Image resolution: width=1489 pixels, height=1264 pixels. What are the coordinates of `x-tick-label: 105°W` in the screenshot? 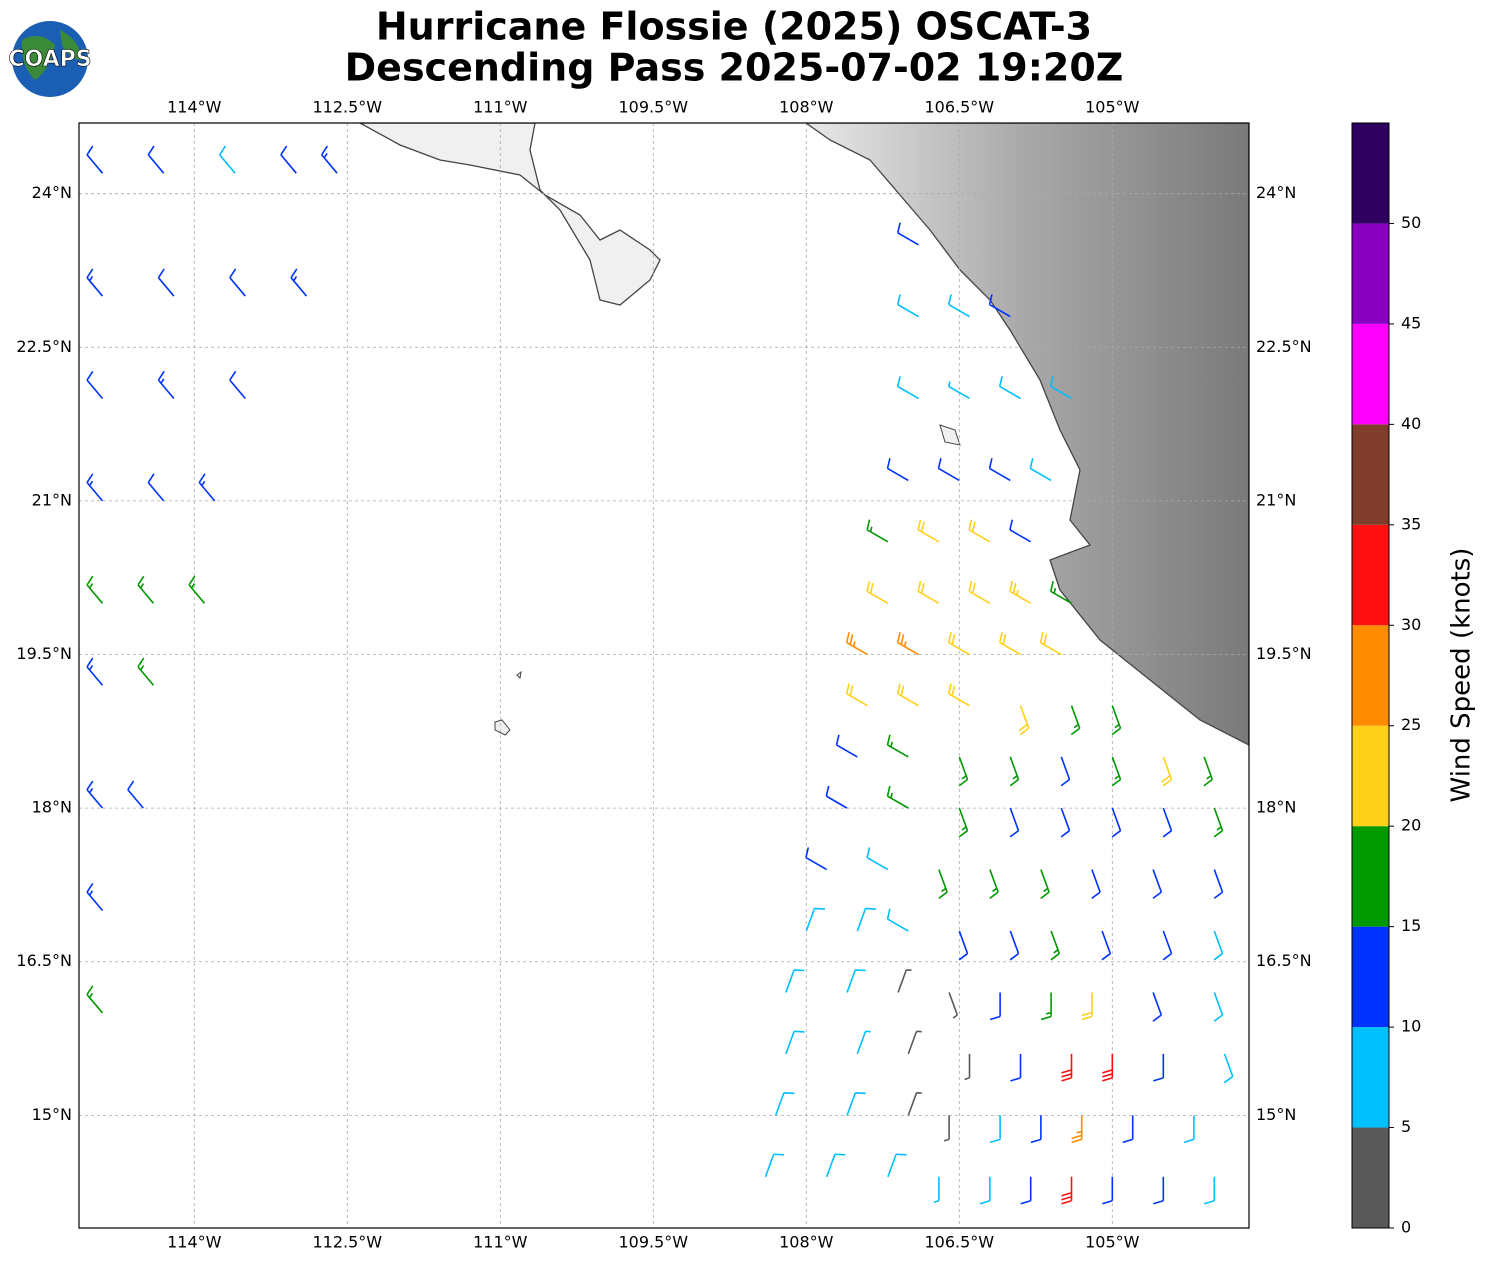 It's located at (1112, 1242).